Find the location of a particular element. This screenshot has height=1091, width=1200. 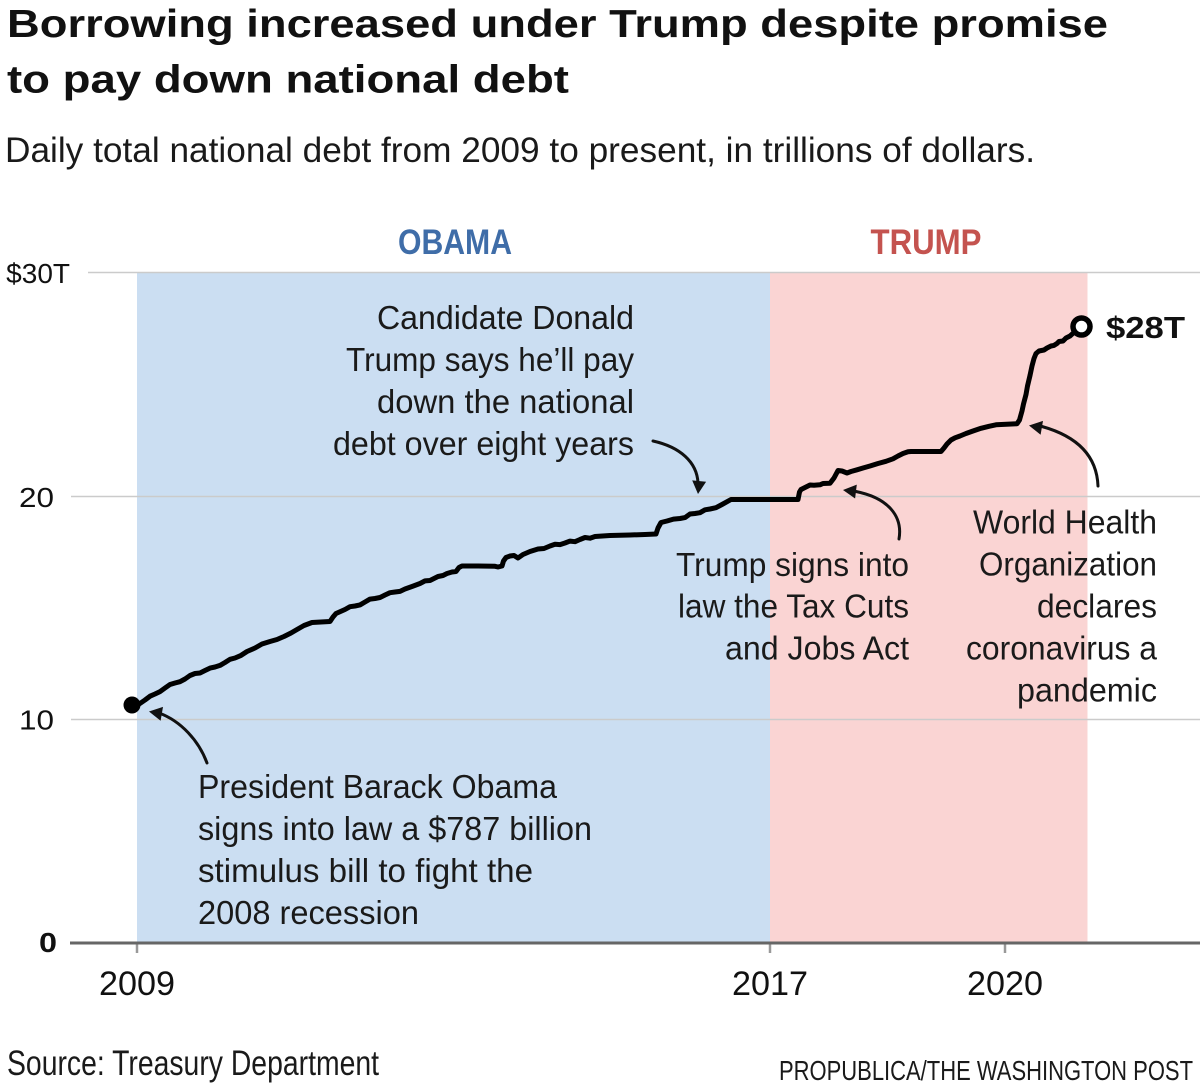

svg-text: Organization is located at coordinates (1068, 564).